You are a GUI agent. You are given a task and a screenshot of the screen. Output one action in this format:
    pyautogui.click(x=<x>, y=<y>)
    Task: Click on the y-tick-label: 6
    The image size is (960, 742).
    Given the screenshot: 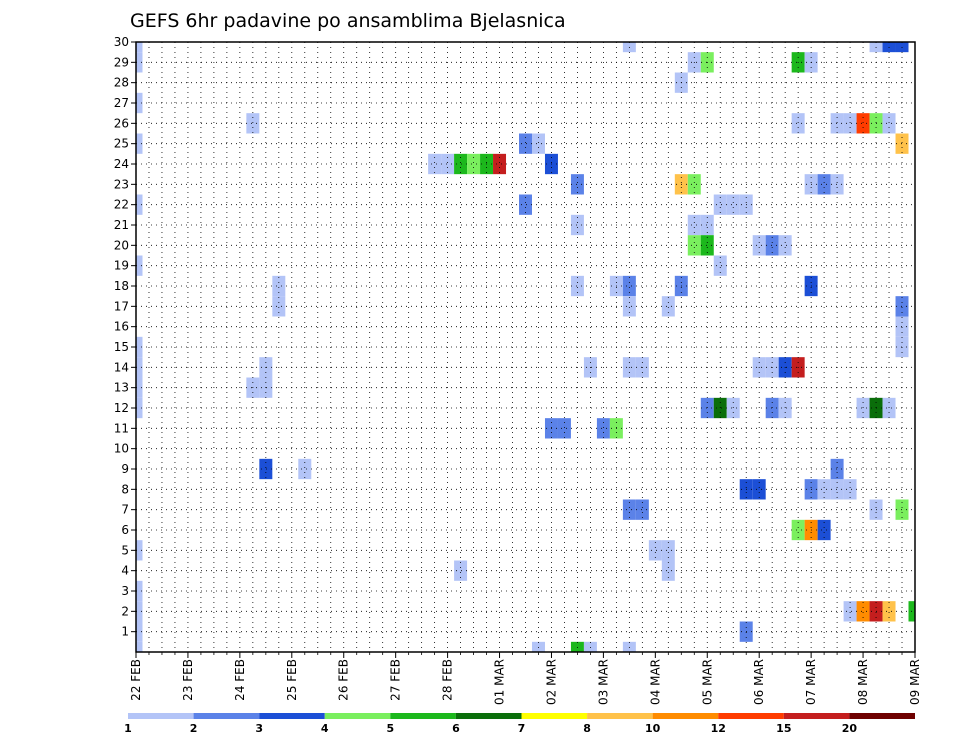 What is the action you would take?
    pyautogui.click(x=125, y=530)
    